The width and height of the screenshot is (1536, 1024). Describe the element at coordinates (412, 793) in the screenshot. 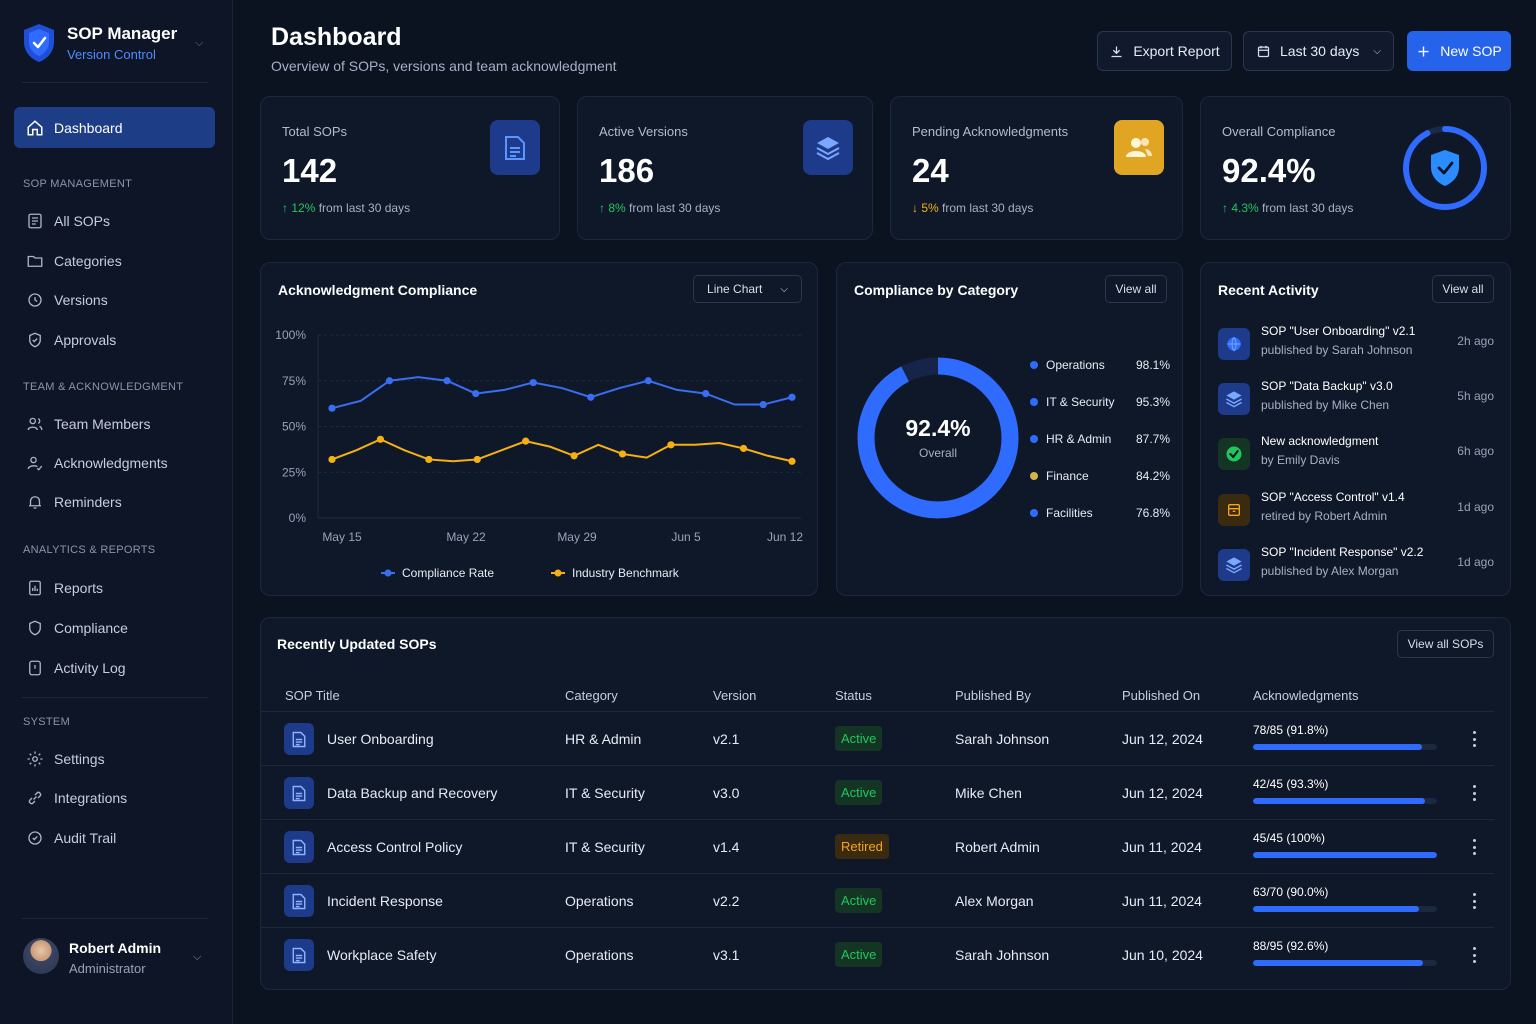

I see `sop-title: Data Backup and Recovery` at that location.